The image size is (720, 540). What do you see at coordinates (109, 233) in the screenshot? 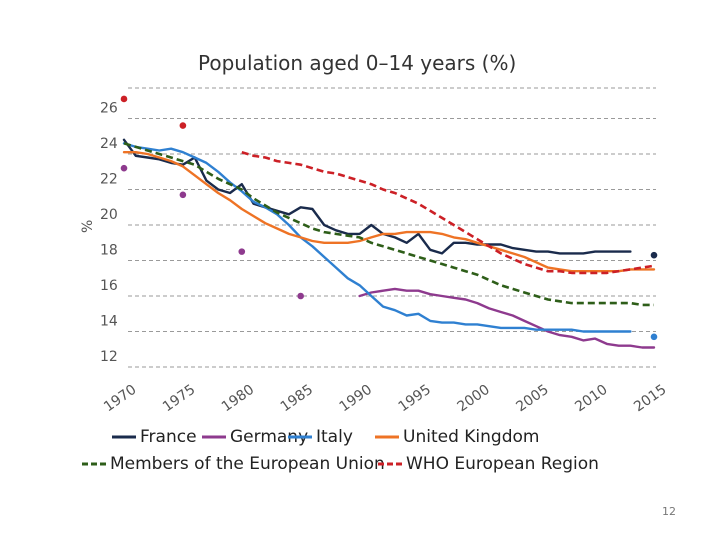
I see `y-tick-labels: 12 14 16 18 20 22 24 26` at bounding box center [109, 233].